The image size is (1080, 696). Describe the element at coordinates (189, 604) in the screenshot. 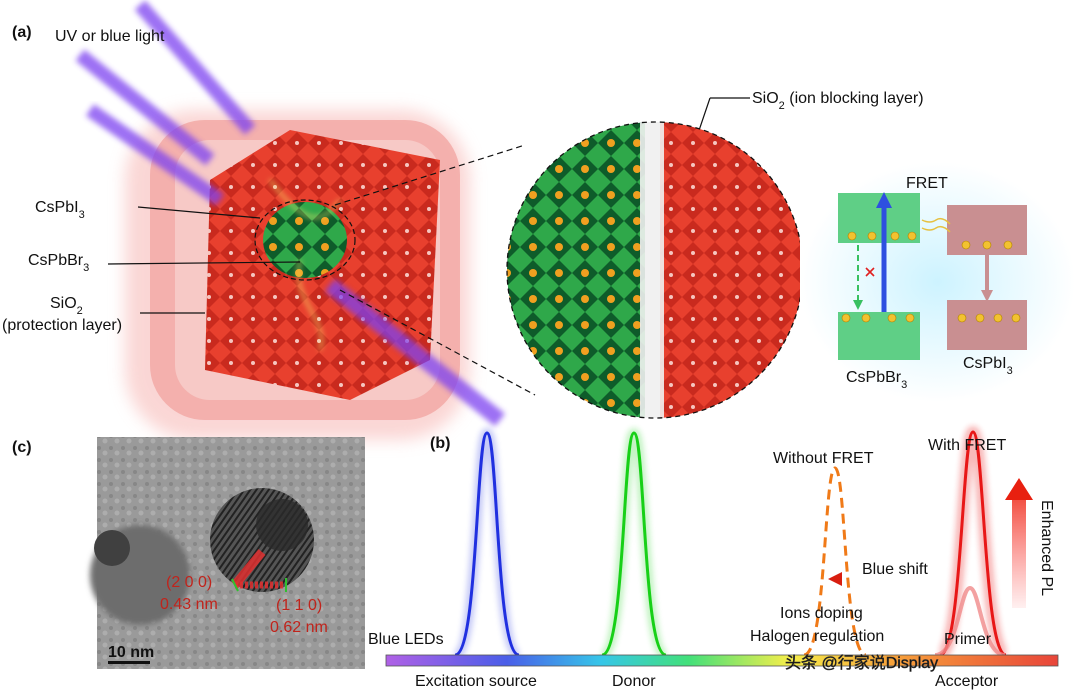

I see `spacing-label: 0.43 nm` at that location.